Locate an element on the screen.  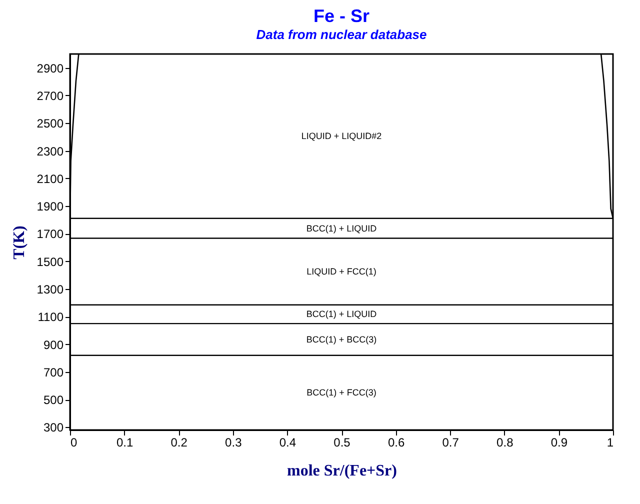
x-tick-label: 0.3 is located at coordinates (233, 443).